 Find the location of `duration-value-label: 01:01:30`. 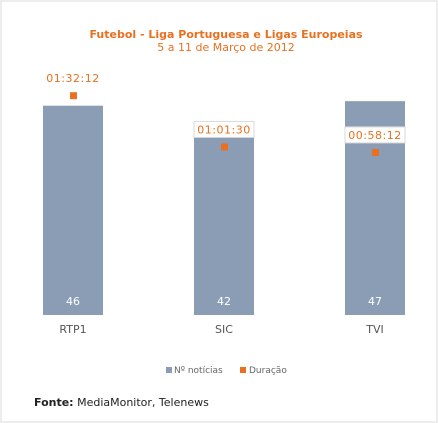

duration-value-label: 01:01:30 is located at coordinates (223, 129).